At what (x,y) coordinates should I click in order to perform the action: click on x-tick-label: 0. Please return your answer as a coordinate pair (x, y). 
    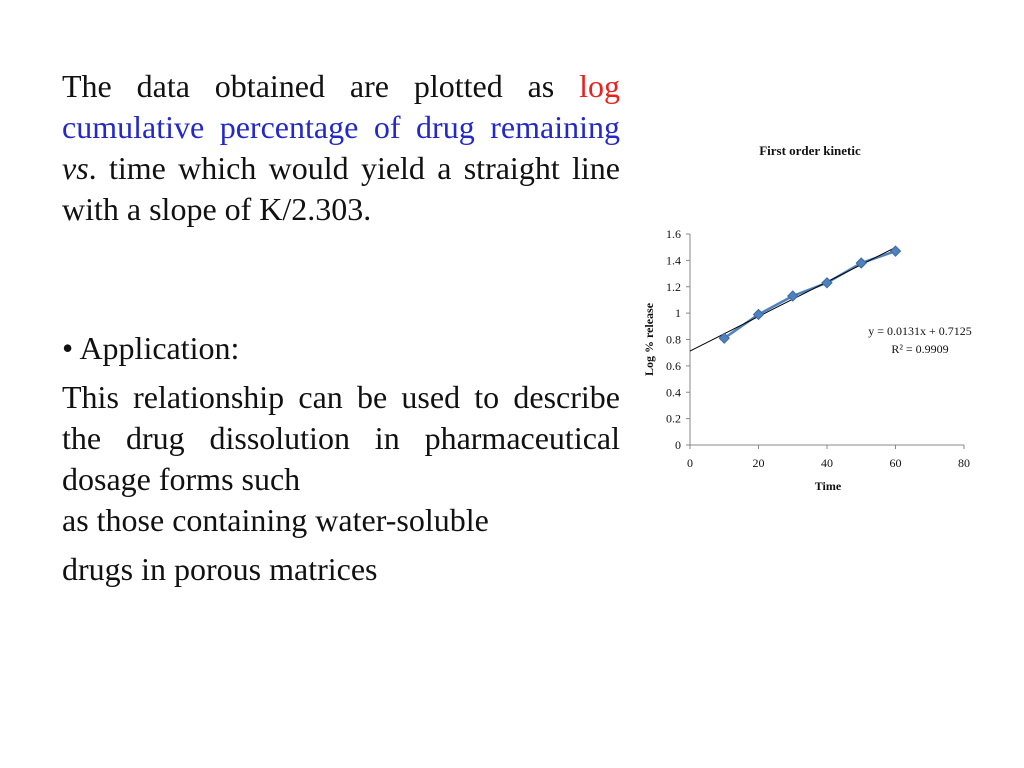
    Looking at the image, I should click on (690, 463).